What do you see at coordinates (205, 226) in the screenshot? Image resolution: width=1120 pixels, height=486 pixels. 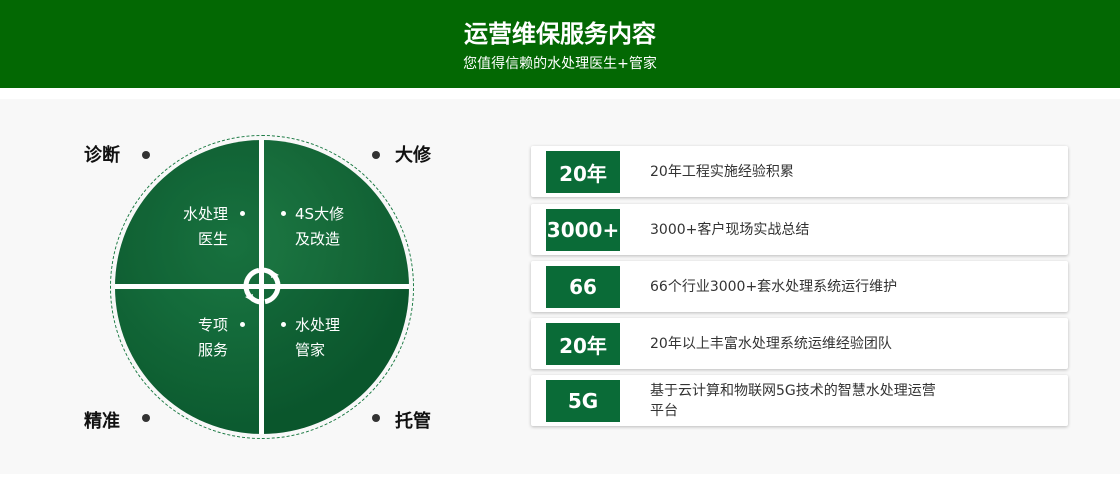 I see `quadrant-label: 水处理 医生` at bounding box center [205, 226].